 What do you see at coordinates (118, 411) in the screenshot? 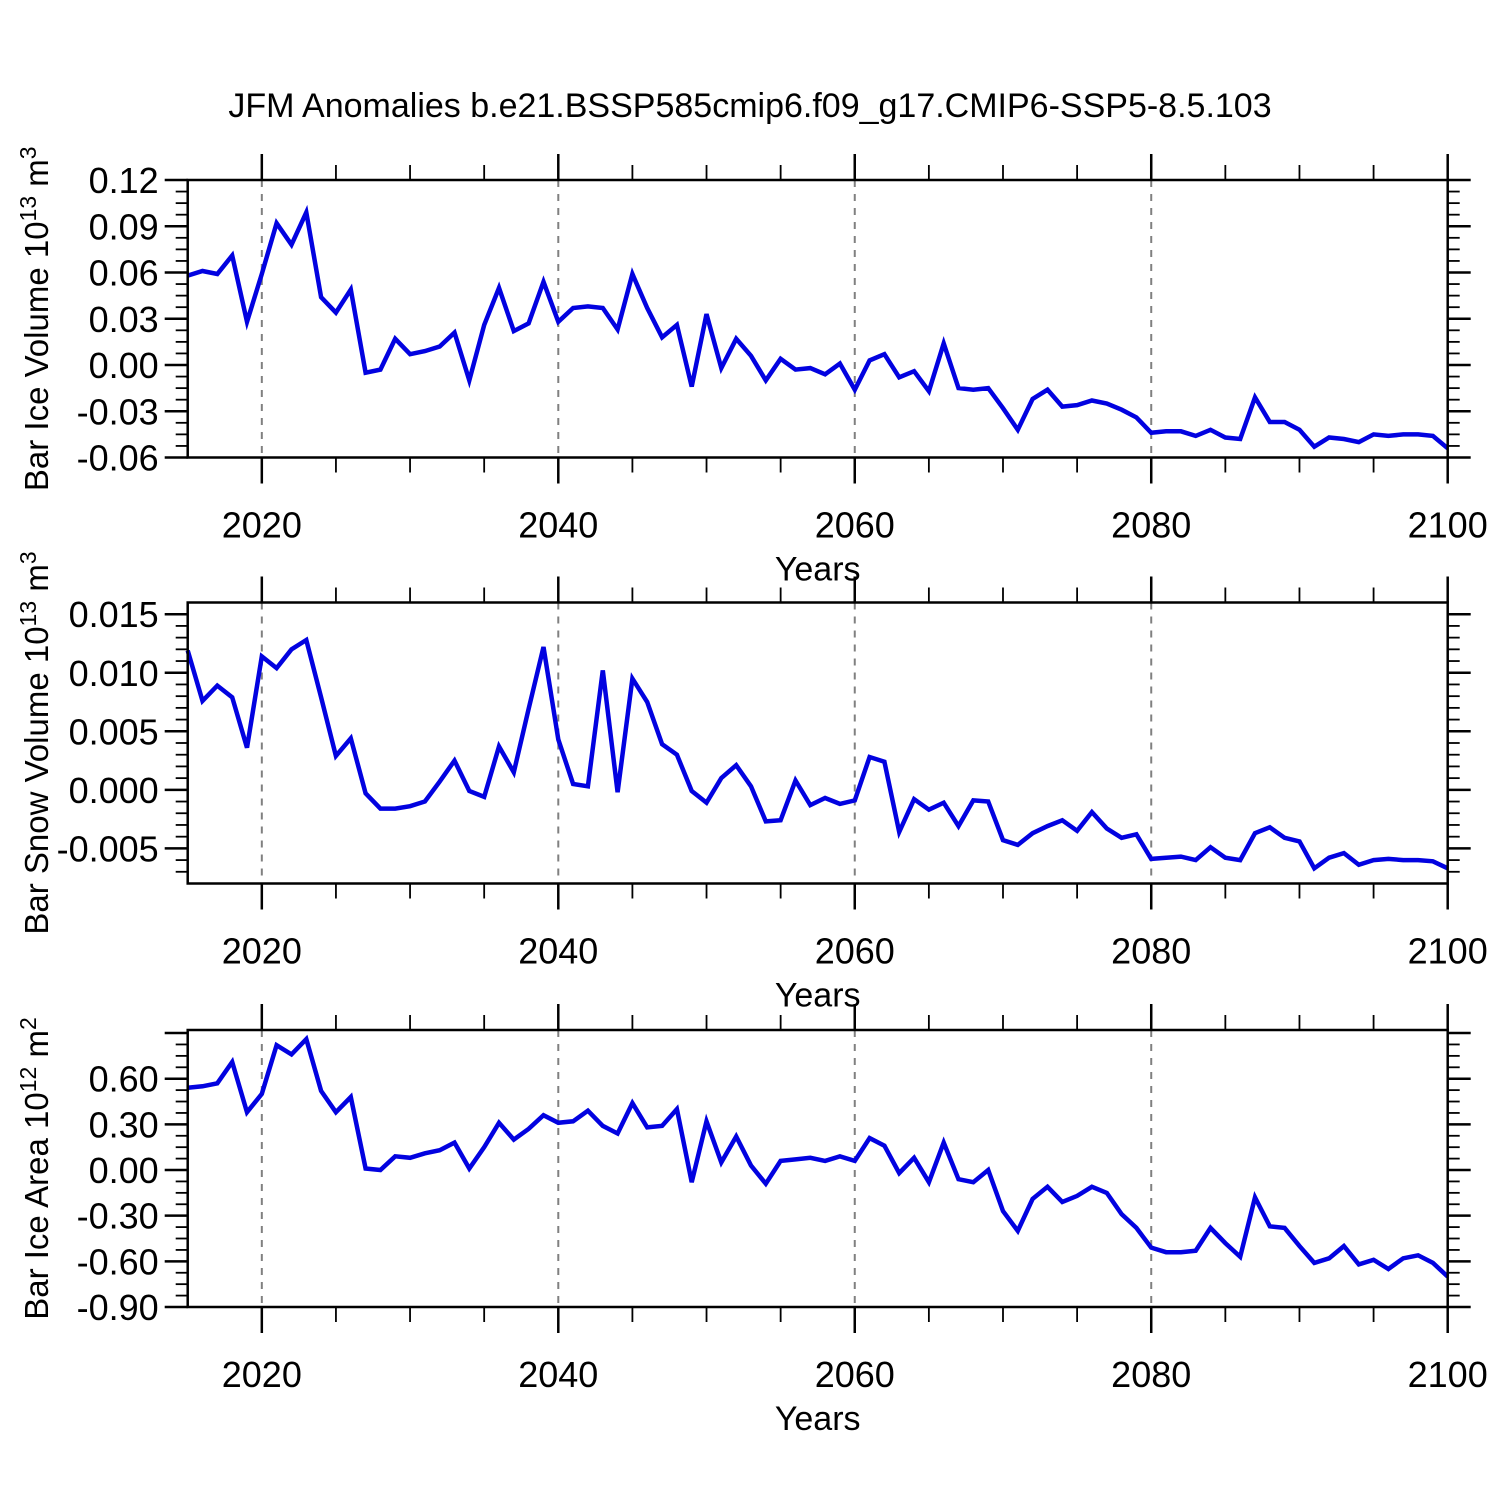
I see `y-tick-label: -0.03` at bounding box center [118, 411].